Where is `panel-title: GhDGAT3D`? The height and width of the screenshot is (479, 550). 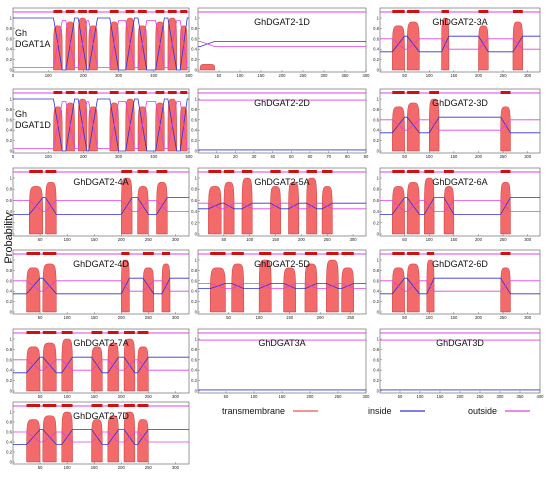
panel-title: GhDGAT3D is located at coordinates (460, 343).